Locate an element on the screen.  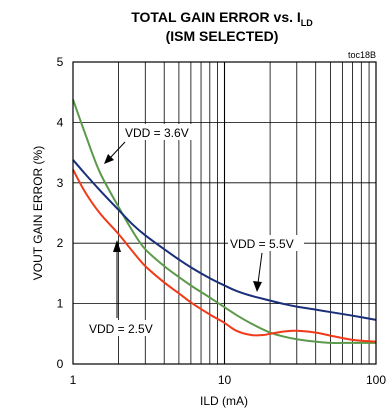
y-axis-label: VOUT GAIN ERROR (%) is located at coordinates (38, 213).